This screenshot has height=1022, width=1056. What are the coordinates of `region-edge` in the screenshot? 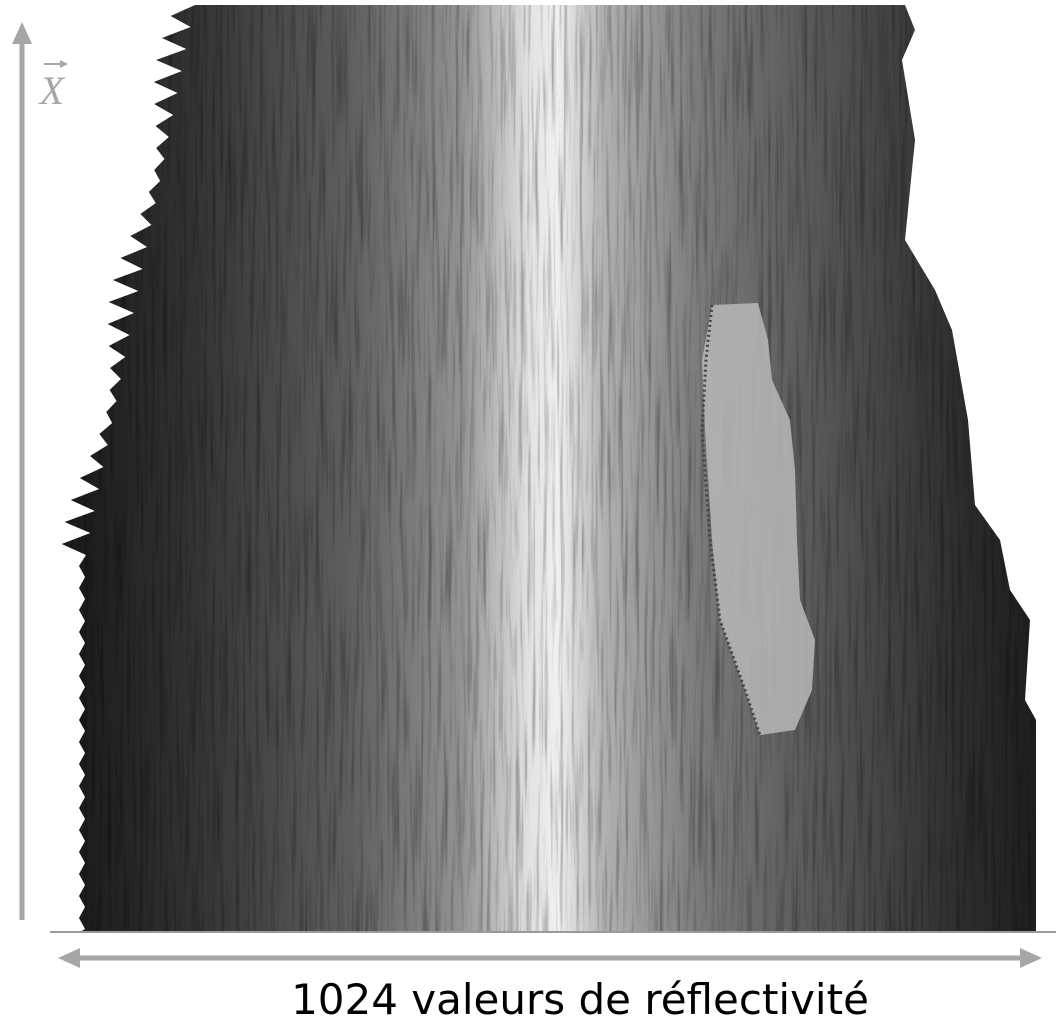 It's located at (731, 520).